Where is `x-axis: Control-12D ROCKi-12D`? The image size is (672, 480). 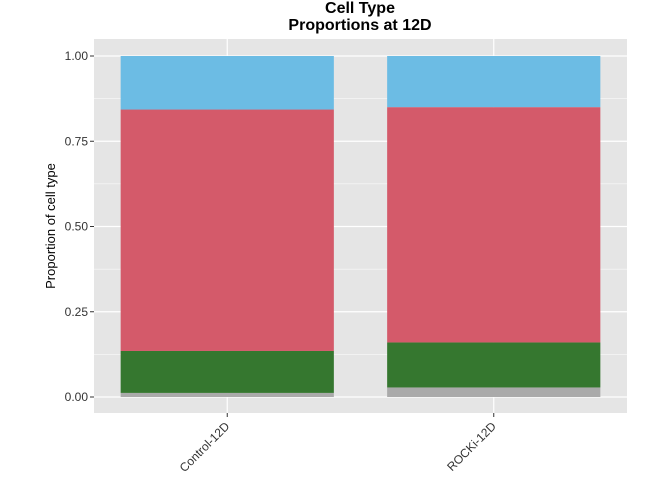
x-axis: Control-12D ROCKi-12D is located at coordinates (338, 444).